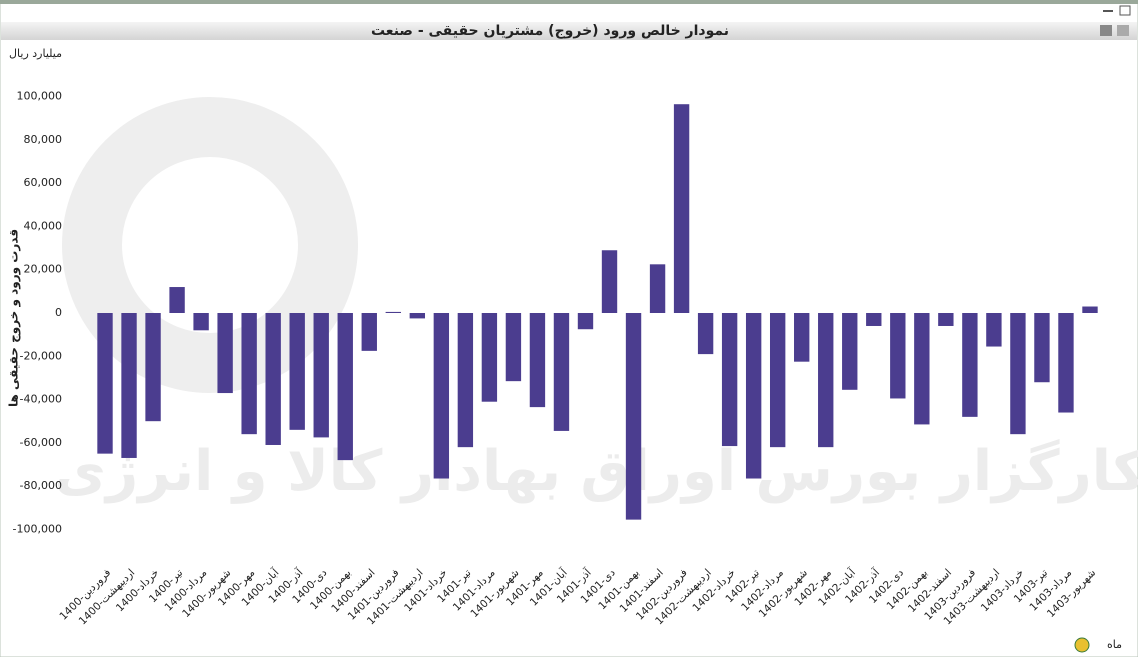  What do you see at coordinates (596, 471) in the screenshot?
I see `watermark-text: کارگزار بورس اوراق بهادار کالا و انرژی` at bounding box center [596, 471].